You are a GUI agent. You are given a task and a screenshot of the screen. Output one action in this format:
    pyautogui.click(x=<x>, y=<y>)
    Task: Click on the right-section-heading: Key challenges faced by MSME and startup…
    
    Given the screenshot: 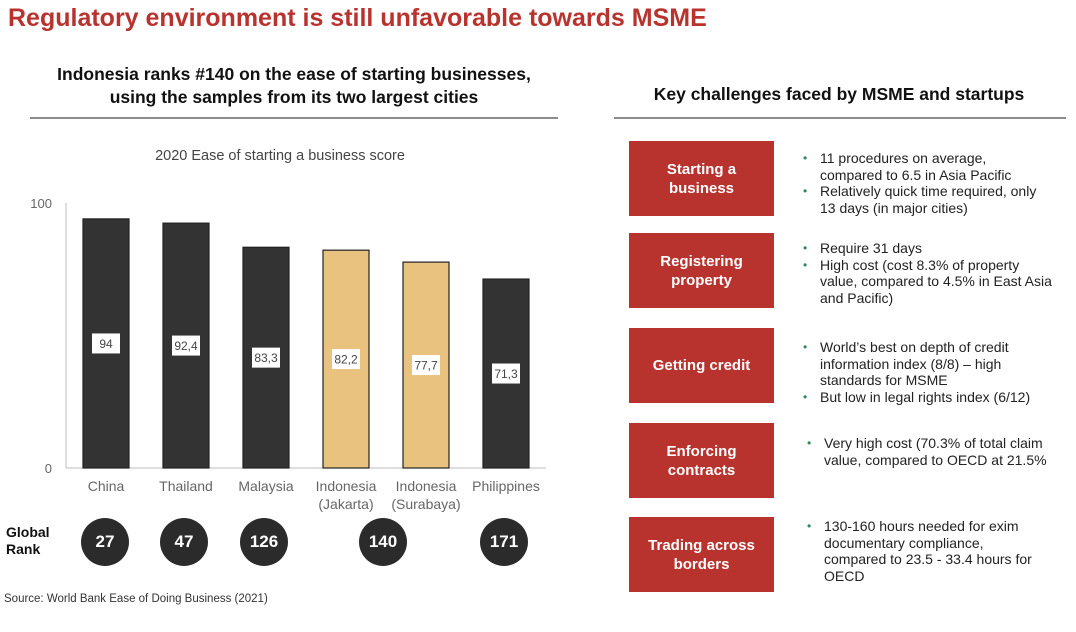 What is the action you would take?
    pyautogui.click(x=839, y=94)
    